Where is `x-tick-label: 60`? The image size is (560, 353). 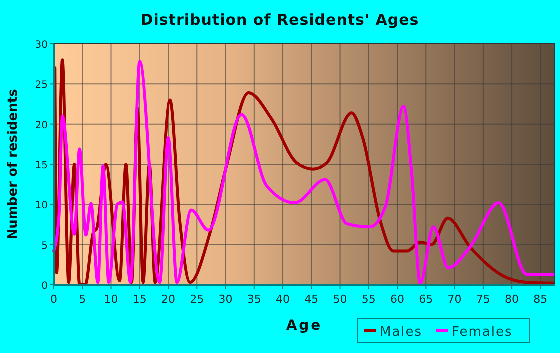 x-tick-label: 60 is located at coordinates (397, 299).